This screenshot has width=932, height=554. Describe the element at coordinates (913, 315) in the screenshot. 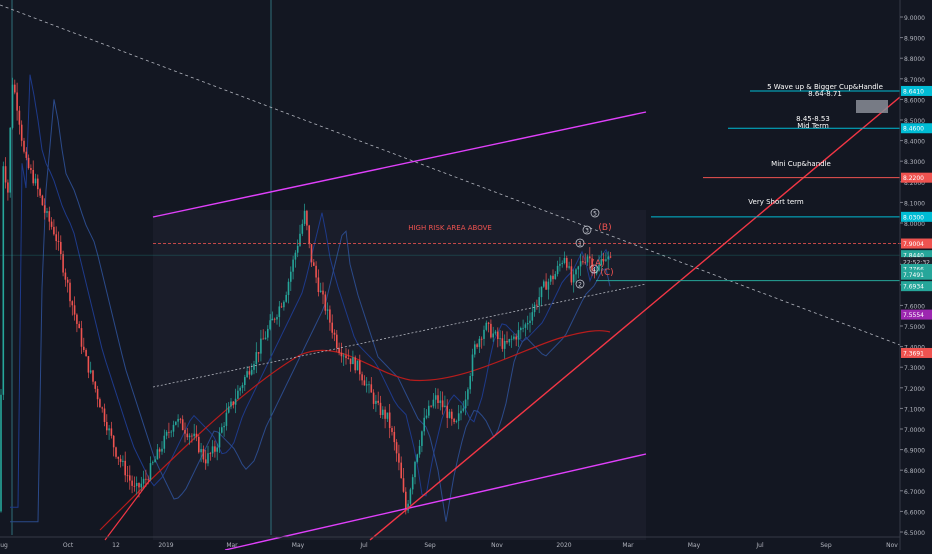

I see `price-label: 7.5554` at that location.